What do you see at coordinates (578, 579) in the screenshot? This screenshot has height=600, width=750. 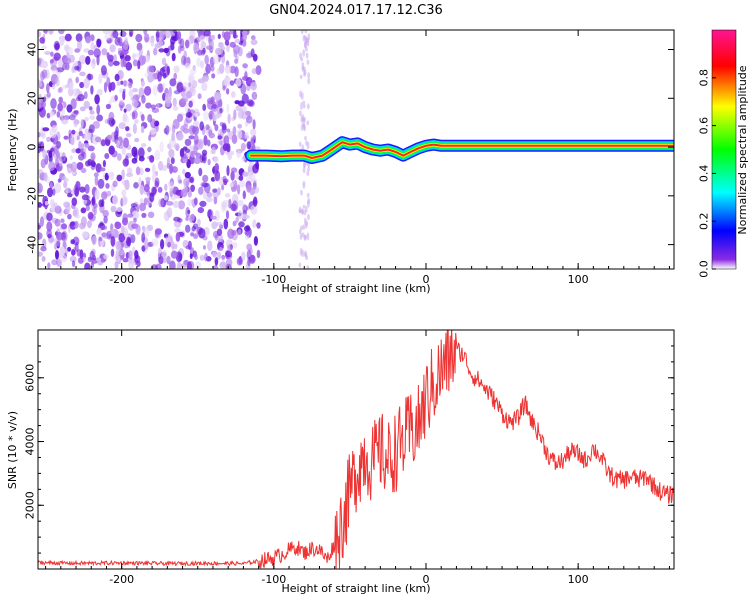 I see `x-tick-label: 100` at bounding box center [578, 579].